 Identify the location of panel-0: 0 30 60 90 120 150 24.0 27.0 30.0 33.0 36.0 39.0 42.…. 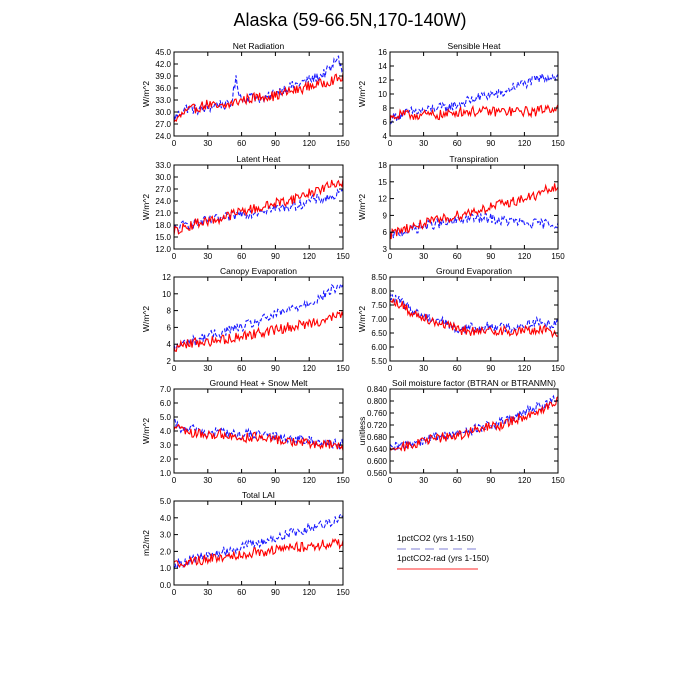
(245, 94).